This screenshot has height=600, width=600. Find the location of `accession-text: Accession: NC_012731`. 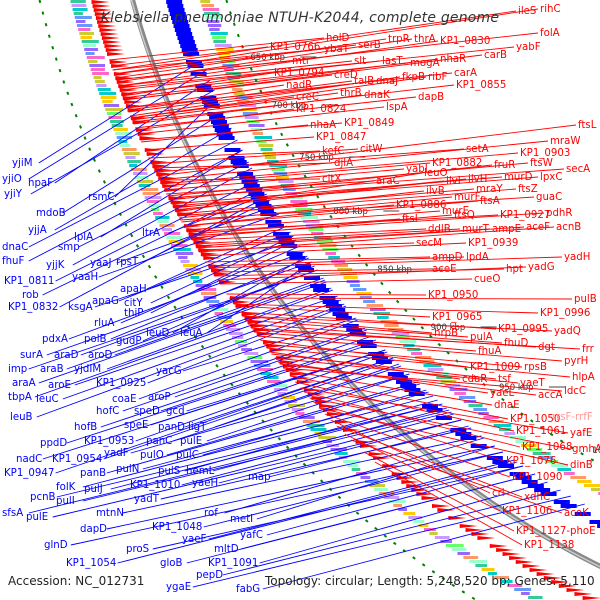

accession-text: Accession: NC_012731 is located at coordinates (76, 581).